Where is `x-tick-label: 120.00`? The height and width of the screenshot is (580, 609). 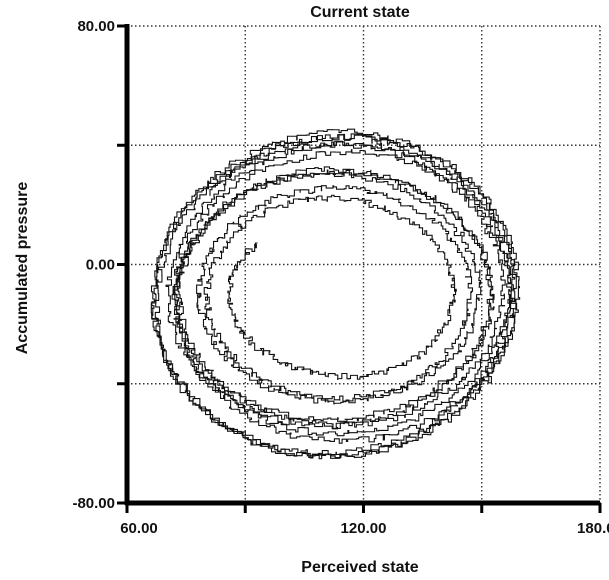 x-tick-label: 120.00 is located at coordinates (364, 528).